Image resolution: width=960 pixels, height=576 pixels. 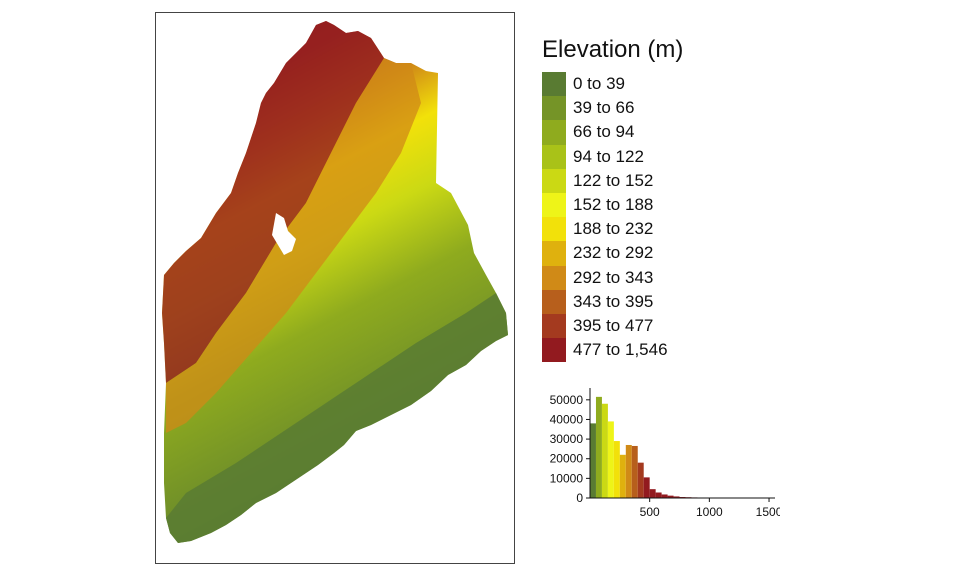 I want to click on legend-label: 122 to 152, so click(x=613, y=180).